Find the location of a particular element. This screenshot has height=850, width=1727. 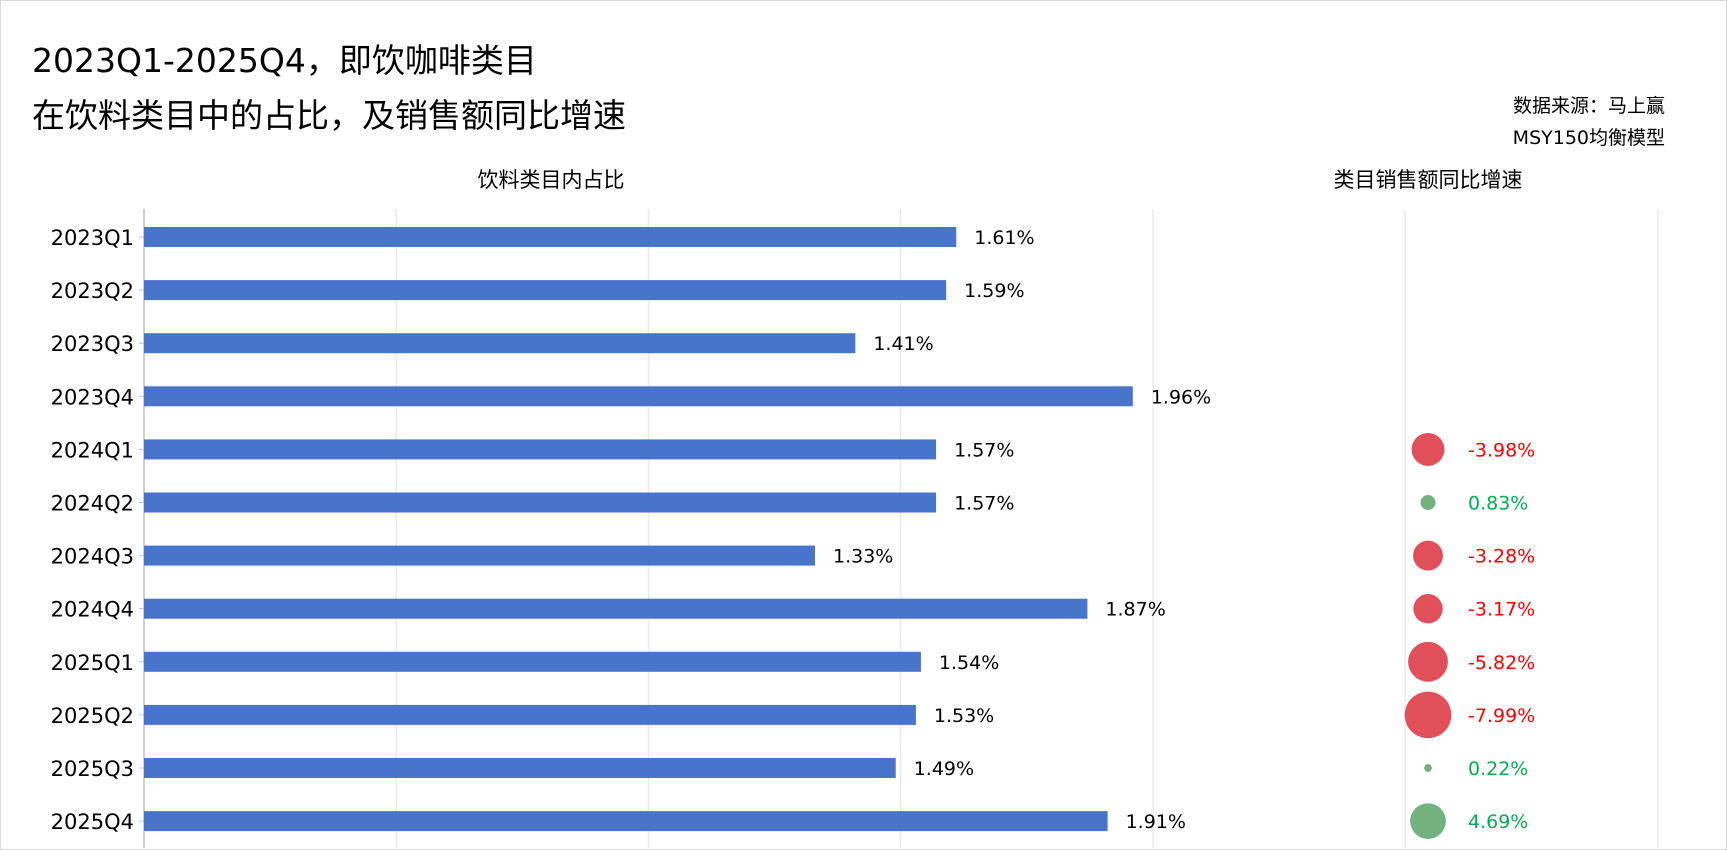

category-label: 2025Q1 is located at coordinates (92, 663).